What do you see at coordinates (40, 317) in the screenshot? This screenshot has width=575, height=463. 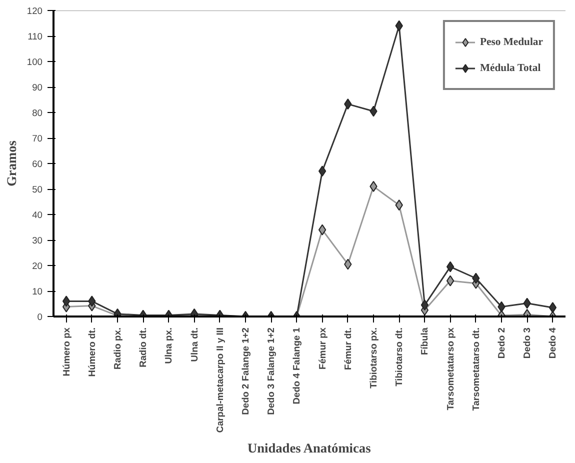 I see `y-tick-label: 0` at bounding box center [40, 317].